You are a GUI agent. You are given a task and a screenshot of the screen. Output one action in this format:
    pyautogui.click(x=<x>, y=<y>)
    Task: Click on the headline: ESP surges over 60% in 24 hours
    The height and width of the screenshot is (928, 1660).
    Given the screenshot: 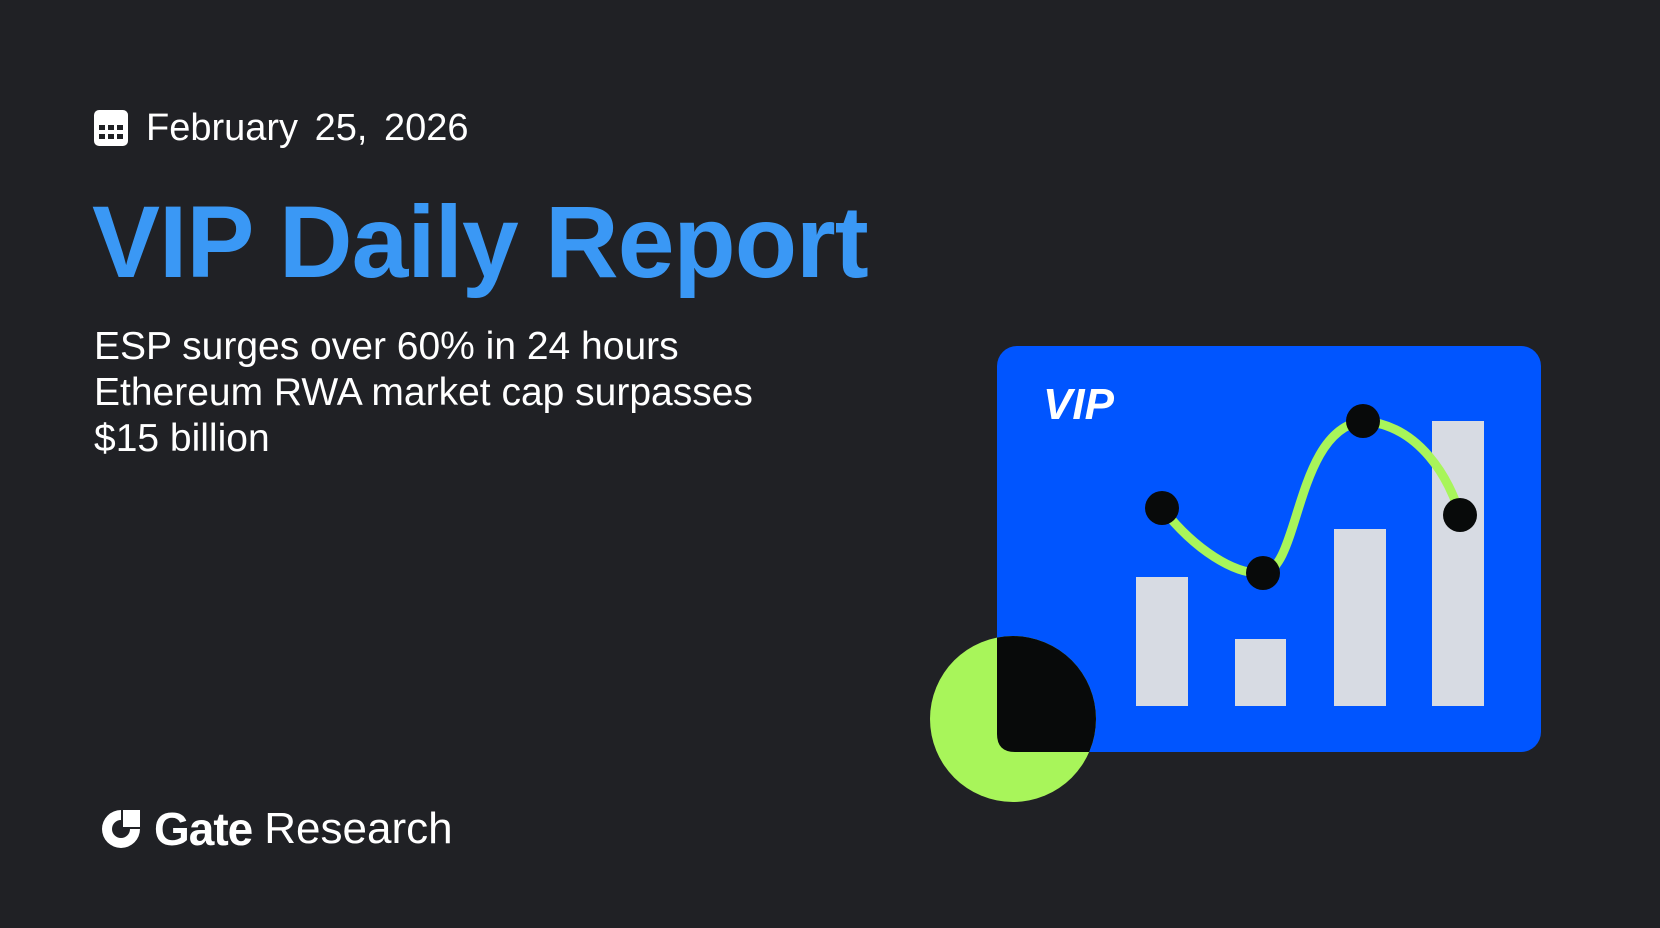 What is the action you would take?
    pyautogui.click(x=386, y=346)
    